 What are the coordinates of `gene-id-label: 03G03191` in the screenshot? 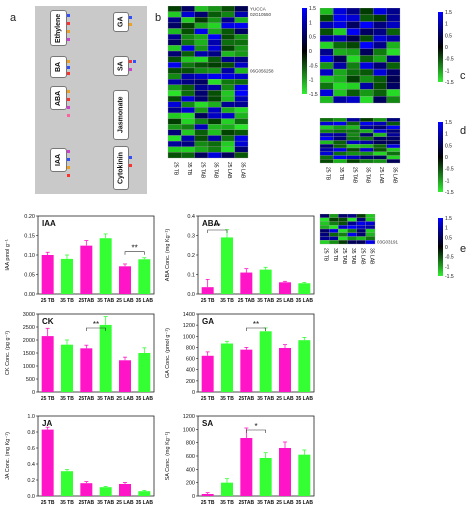 It's located at (388, 241).